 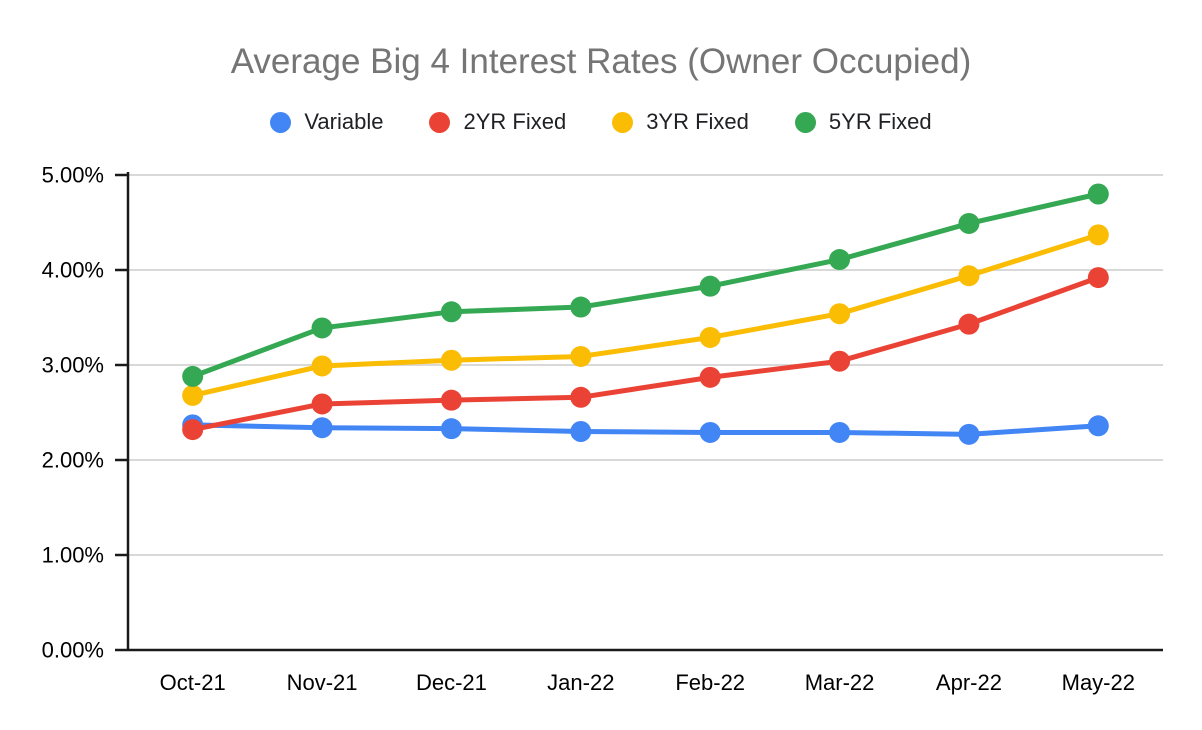 I want to click on y-axis-tick-label: 4.00%, so click(x=73, y=270).